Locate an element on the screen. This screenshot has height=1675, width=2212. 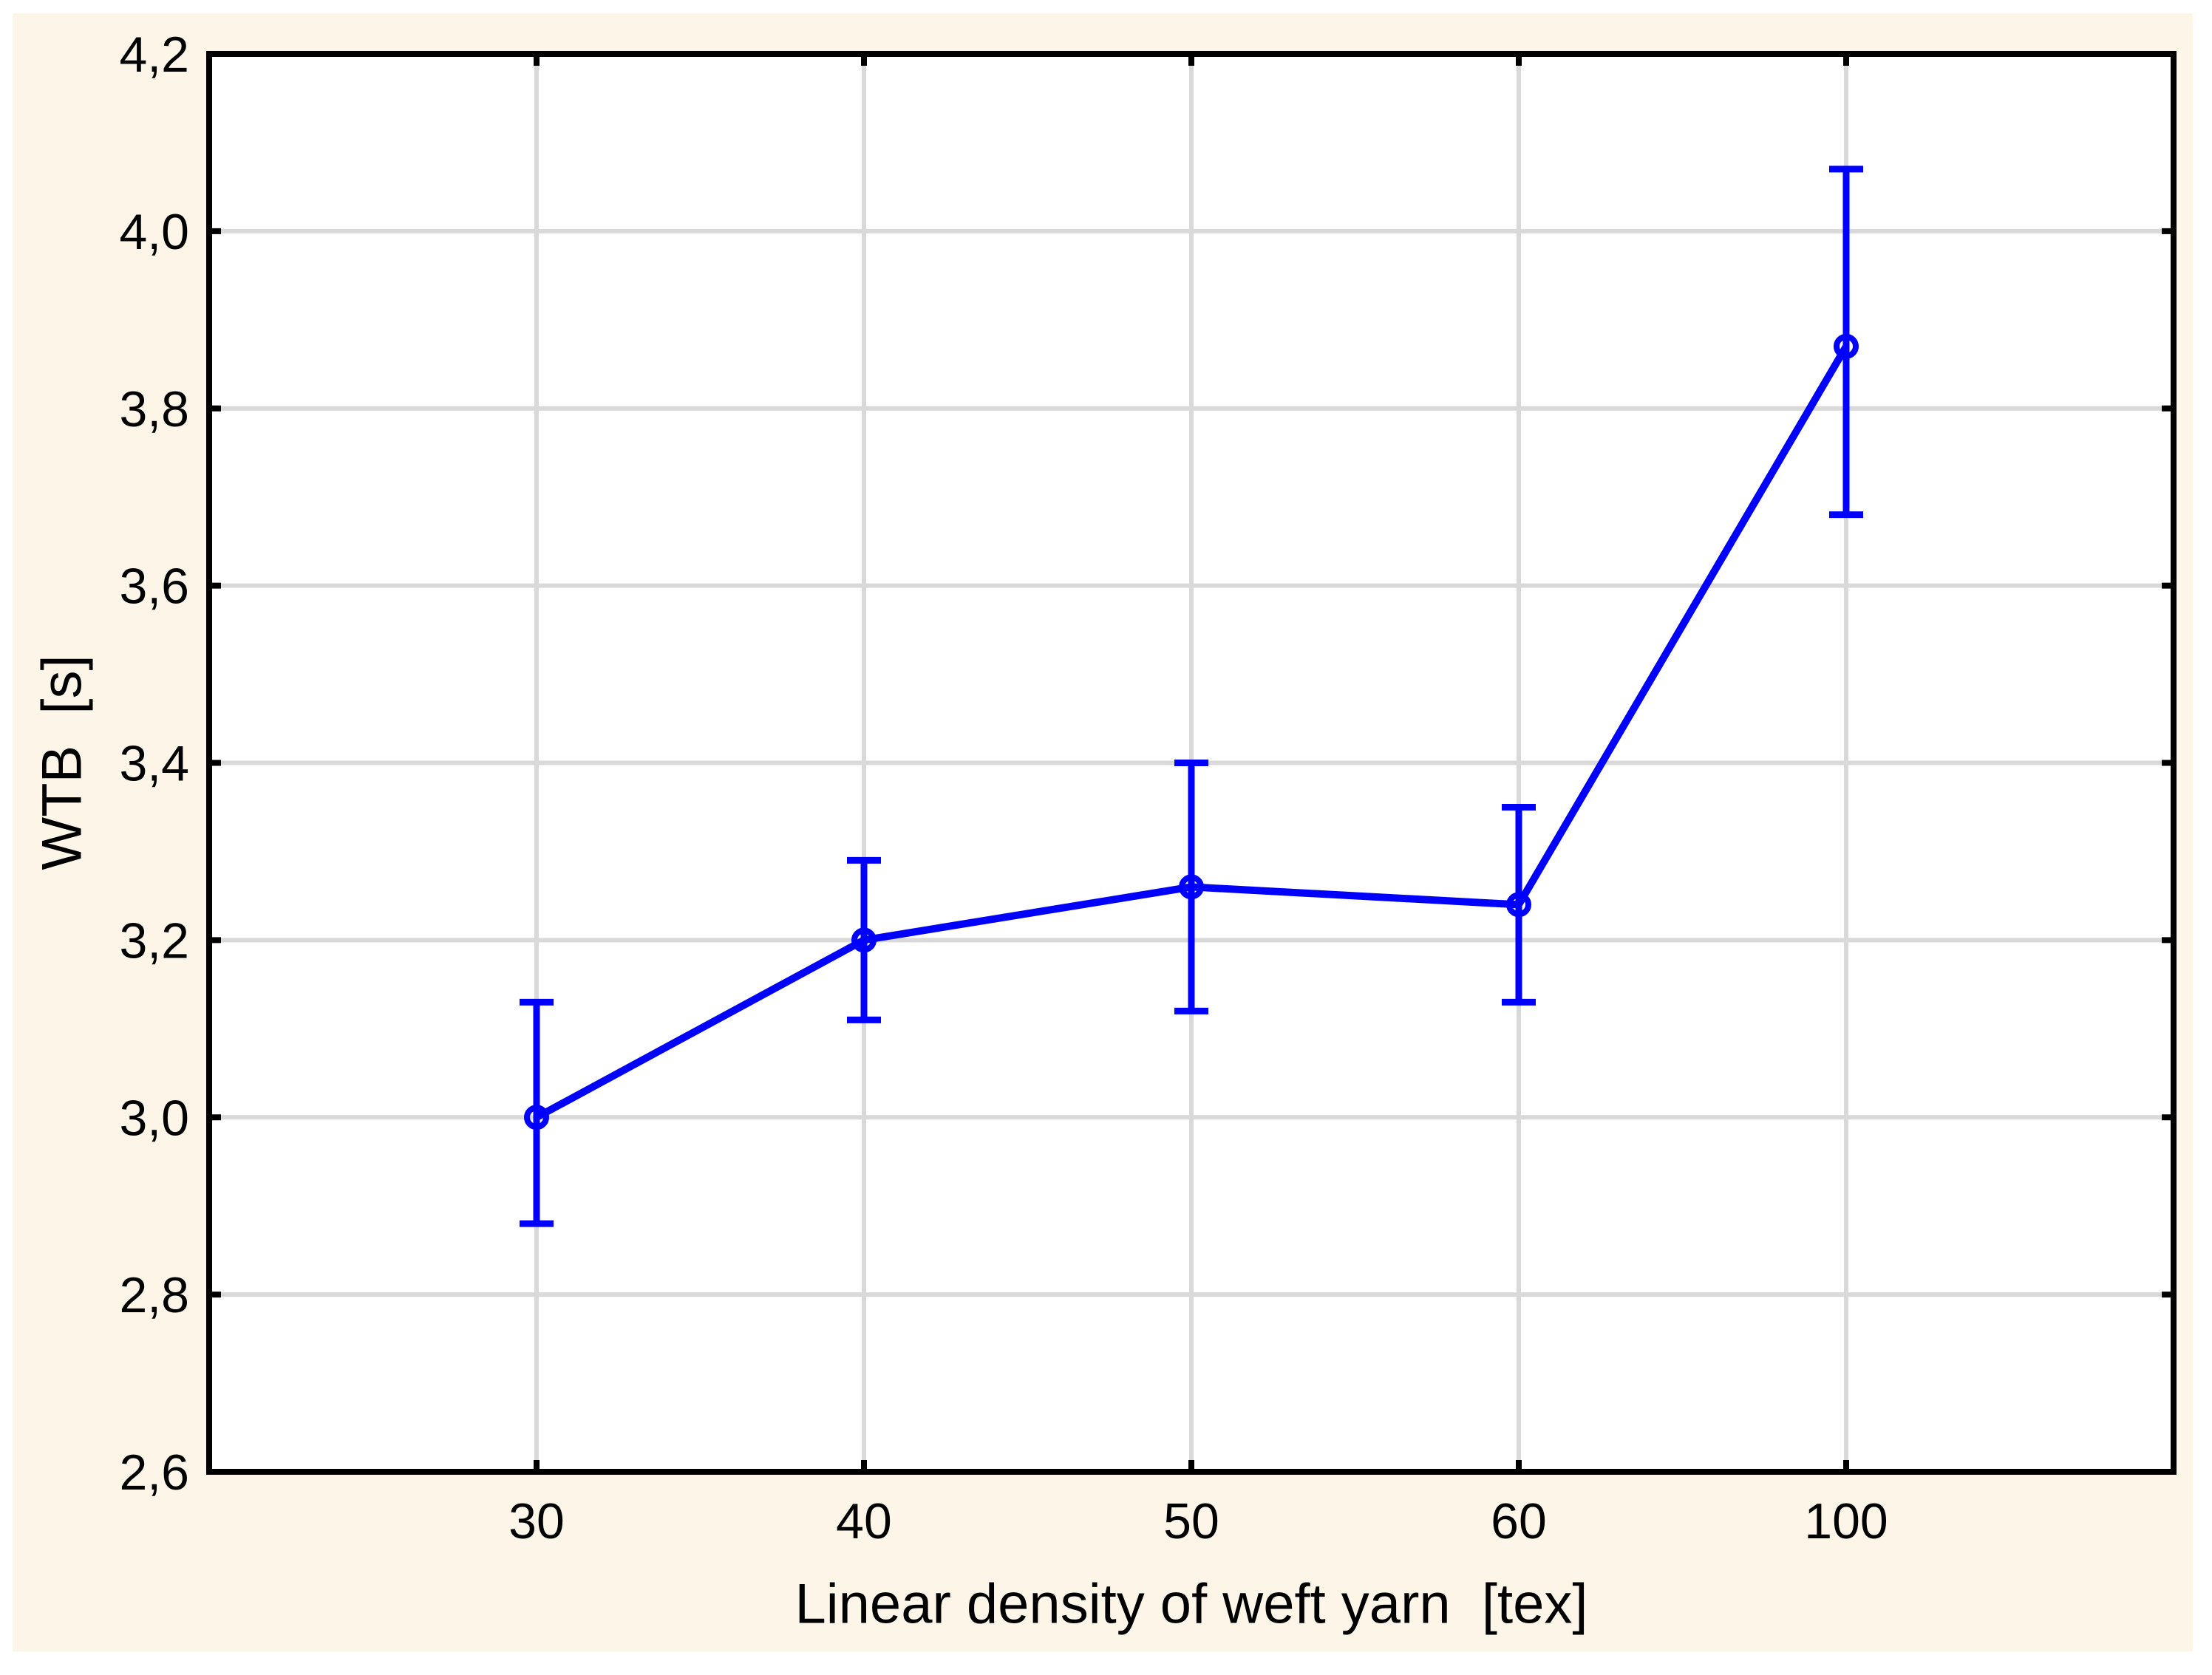
x-tick-label: 60 is located at coordinates (1519, 1521).